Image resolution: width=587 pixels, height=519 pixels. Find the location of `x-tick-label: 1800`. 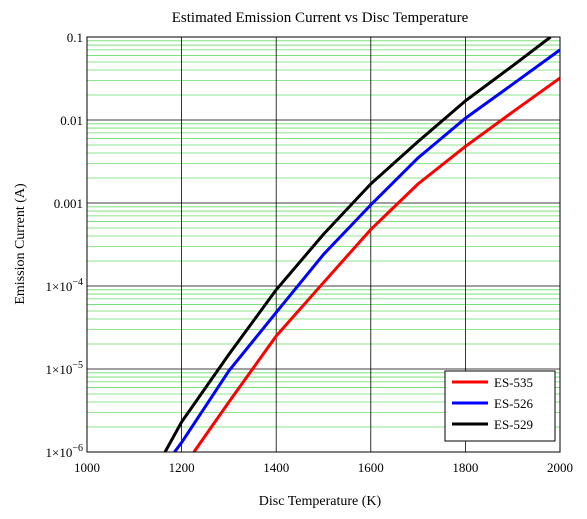

x-tick-label: 1800 is located at coordinates (465, 467).